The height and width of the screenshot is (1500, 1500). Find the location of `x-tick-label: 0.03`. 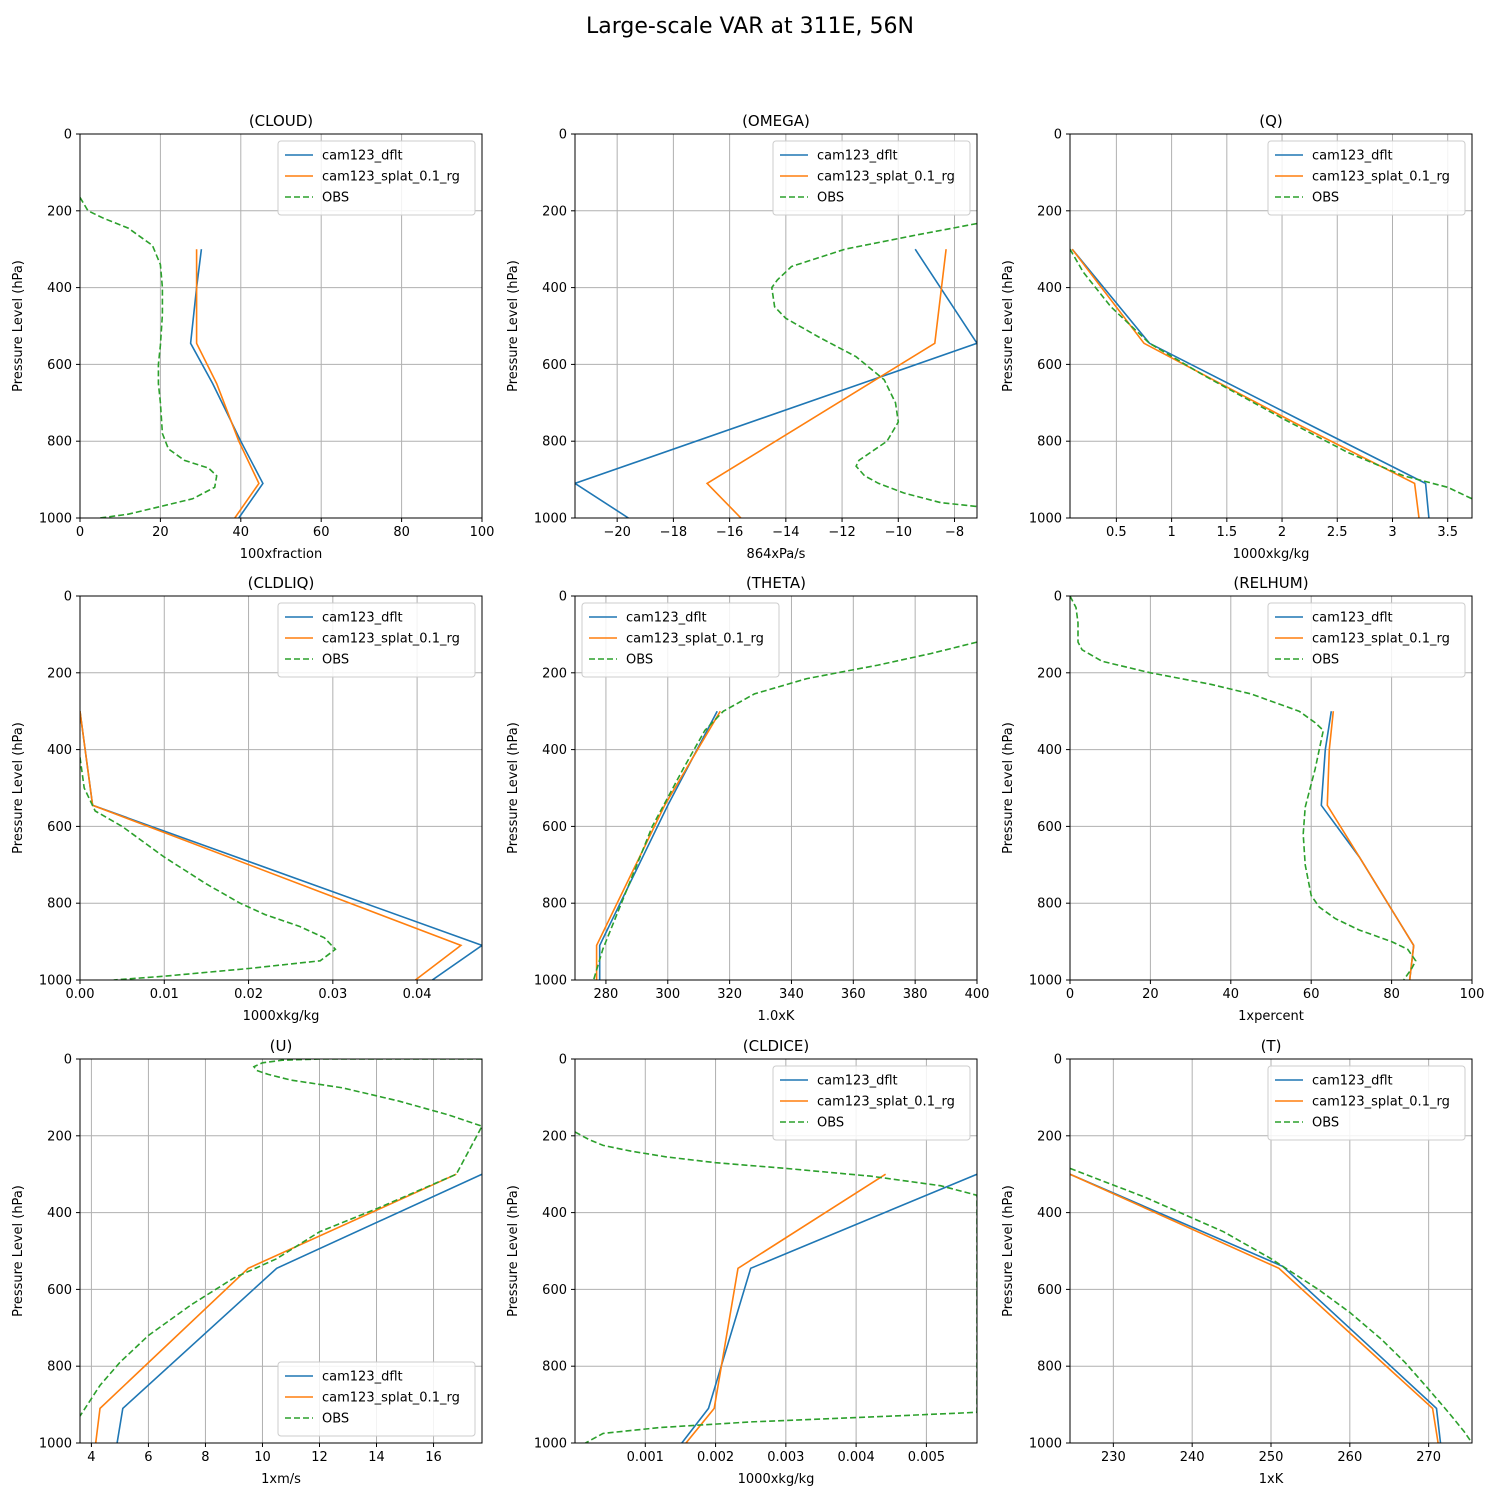

x-tick-label: 0.03 is located at coordinates (332, 994).